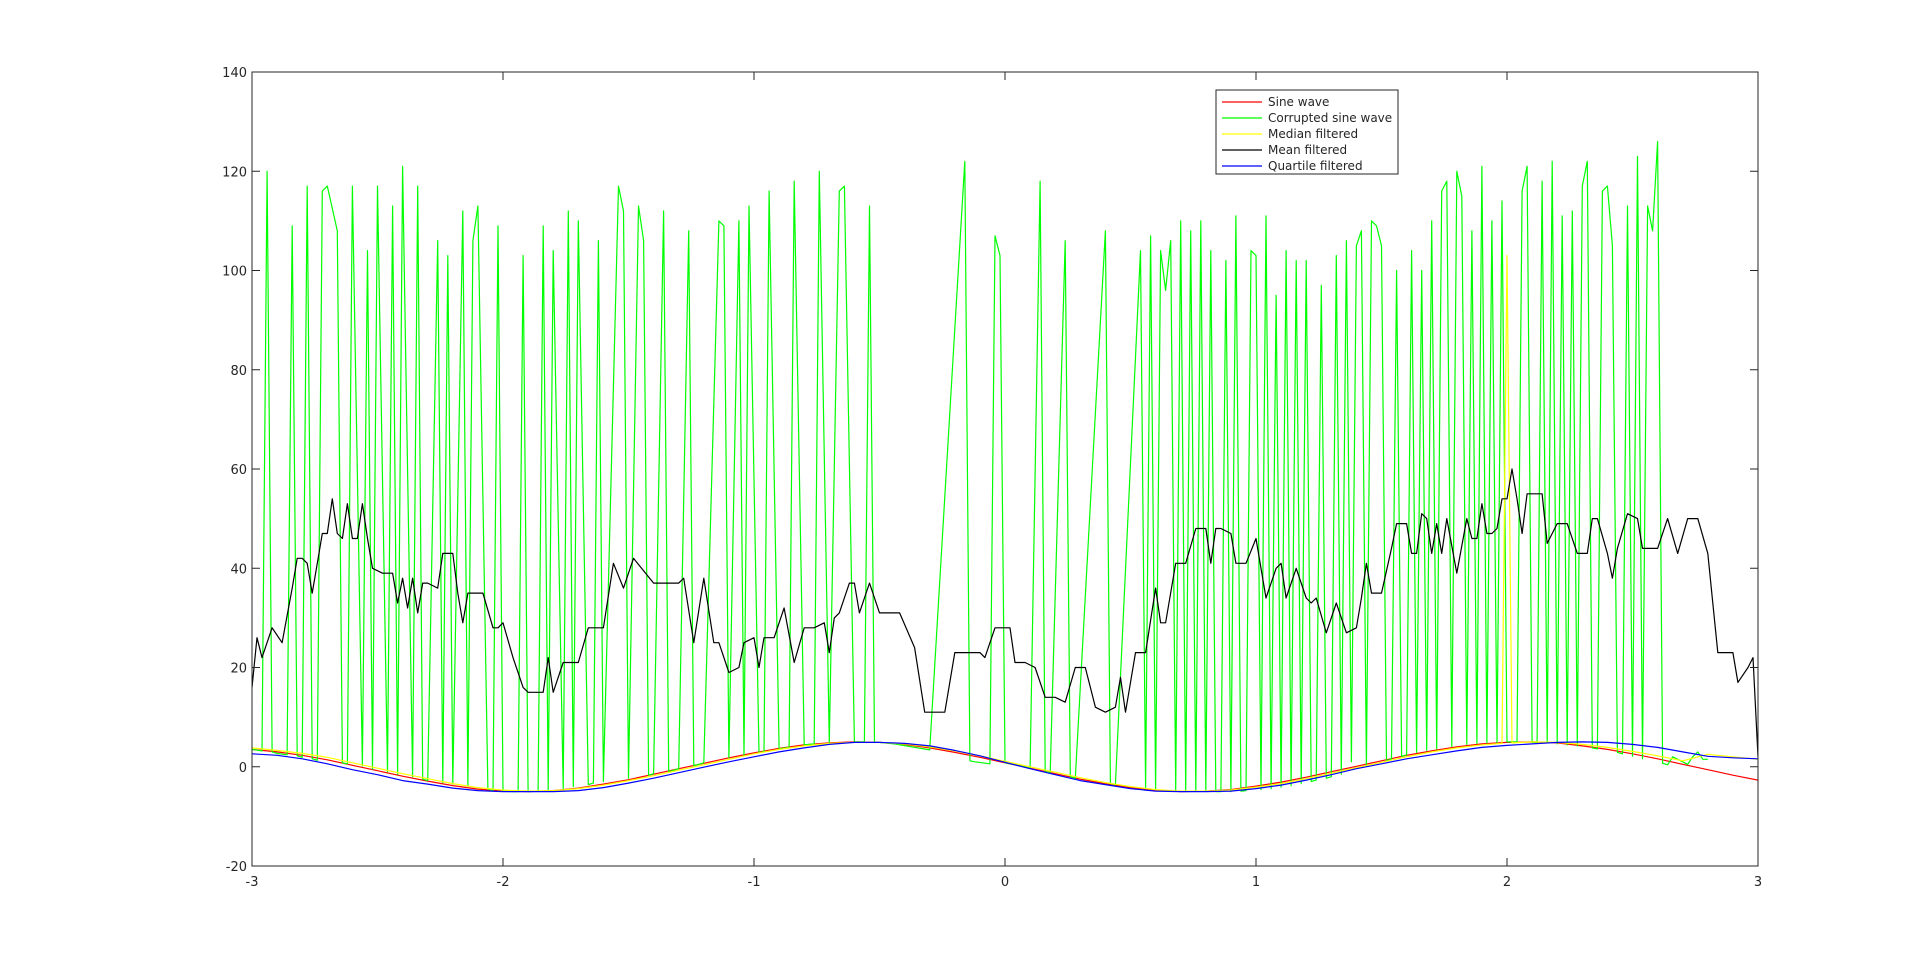 The width and height of the screenshot is (1920, 963). Describe the element at coordinates (238, 470) in the screenshot. I see `y-tick-label: 60` at that location.